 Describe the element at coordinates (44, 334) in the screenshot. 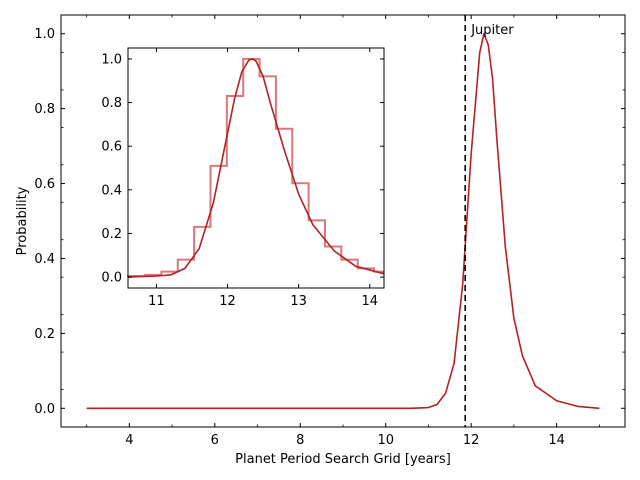

I see `main-y-tick-label: 0.2` at that location.